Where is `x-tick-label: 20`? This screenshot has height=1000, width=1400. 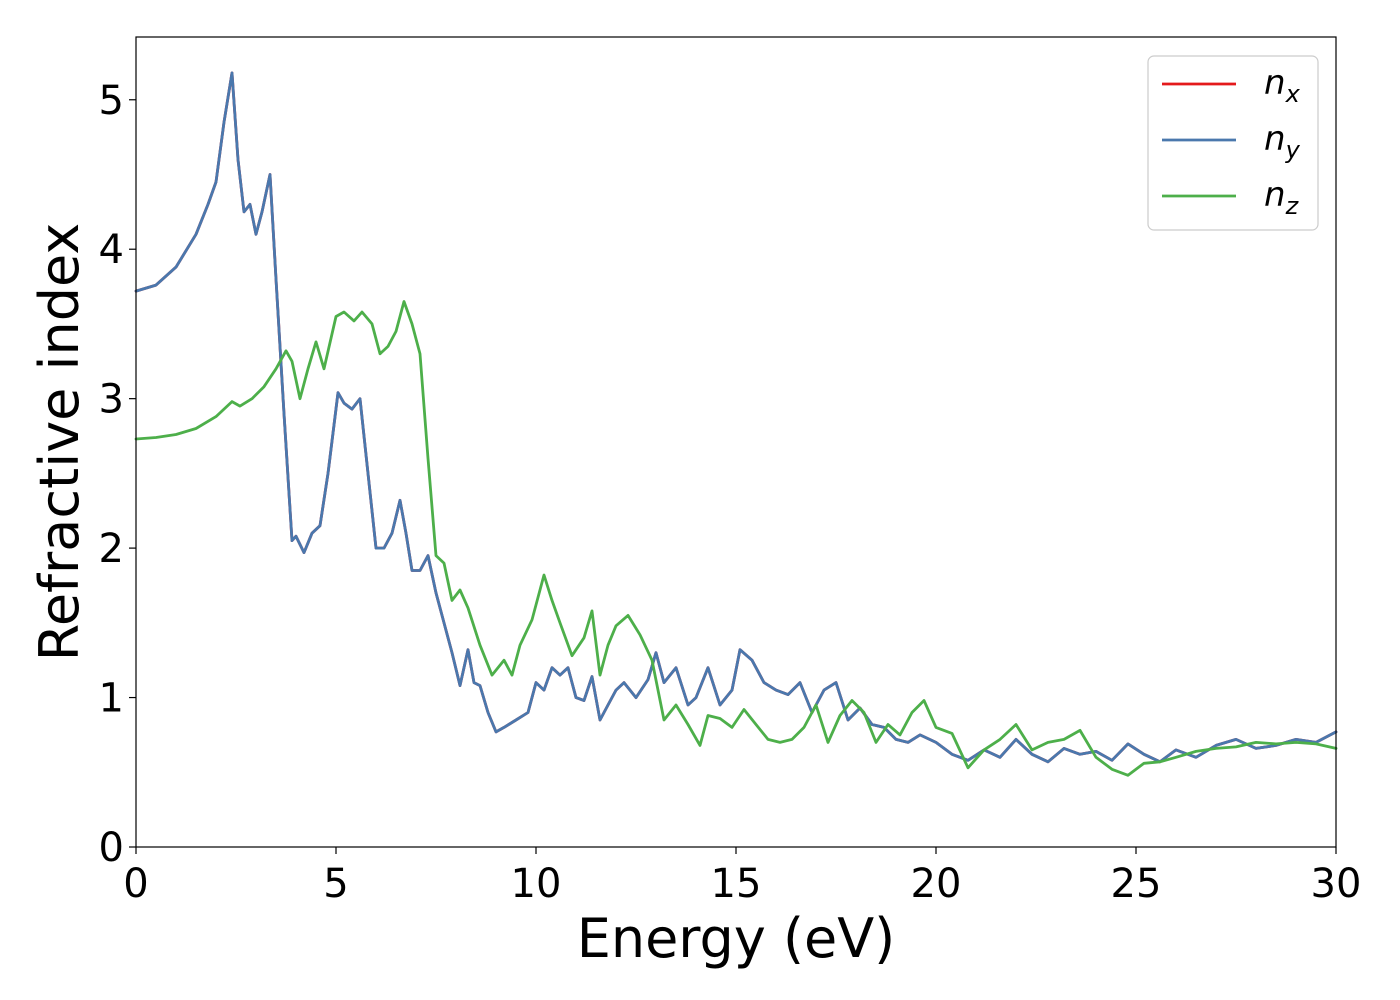
x-tick-label: 20 is located at coordinates (936, 884).